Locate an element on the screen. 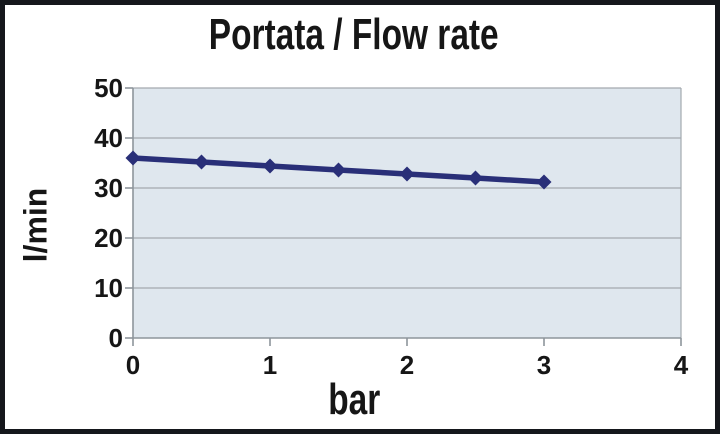 The width and height of the screenshot is (720, 439). chart-title-text: Portata / Flow rate is located at coordinates (354, 34).